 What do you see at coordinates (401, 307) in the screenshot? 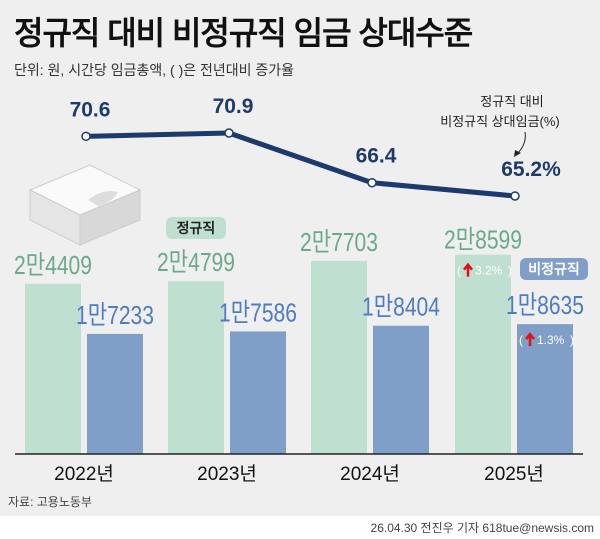
I see `bar-value-label: 1만8404` at bounding box center [401, 307].